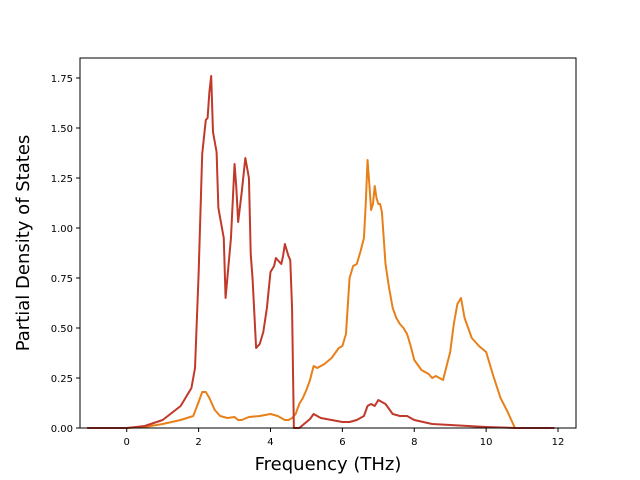  What do you see at coordinates (62, 129) in the screenshot?
I see `y-tick-label: 1.50` at bounding box center [62, 129].